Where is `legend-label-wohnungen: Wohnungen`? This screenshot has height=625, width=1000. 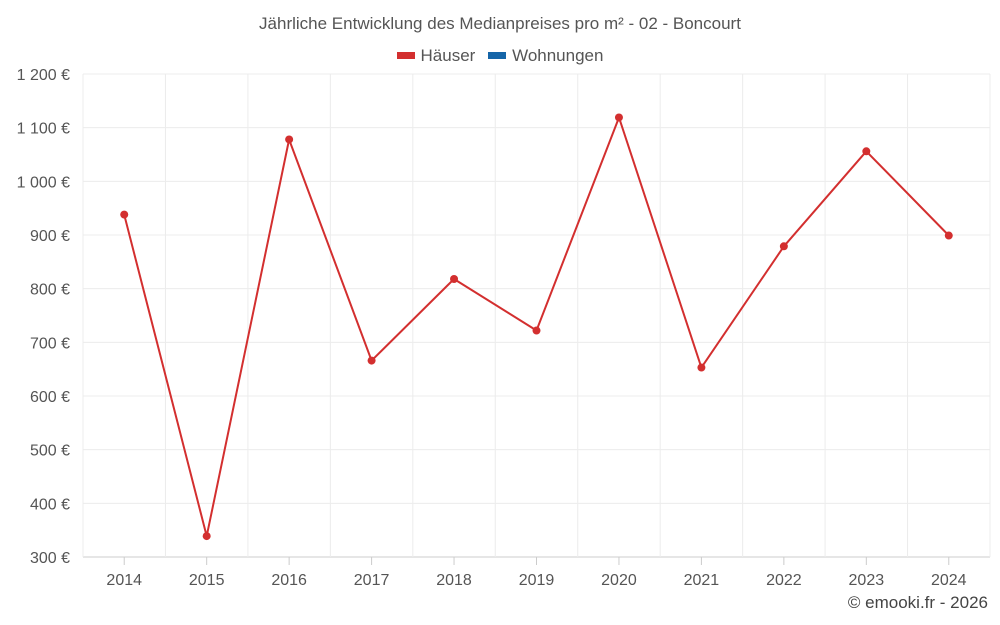
legend-label-wohnungen: Wohnungen is located at coordinates (558, 55).